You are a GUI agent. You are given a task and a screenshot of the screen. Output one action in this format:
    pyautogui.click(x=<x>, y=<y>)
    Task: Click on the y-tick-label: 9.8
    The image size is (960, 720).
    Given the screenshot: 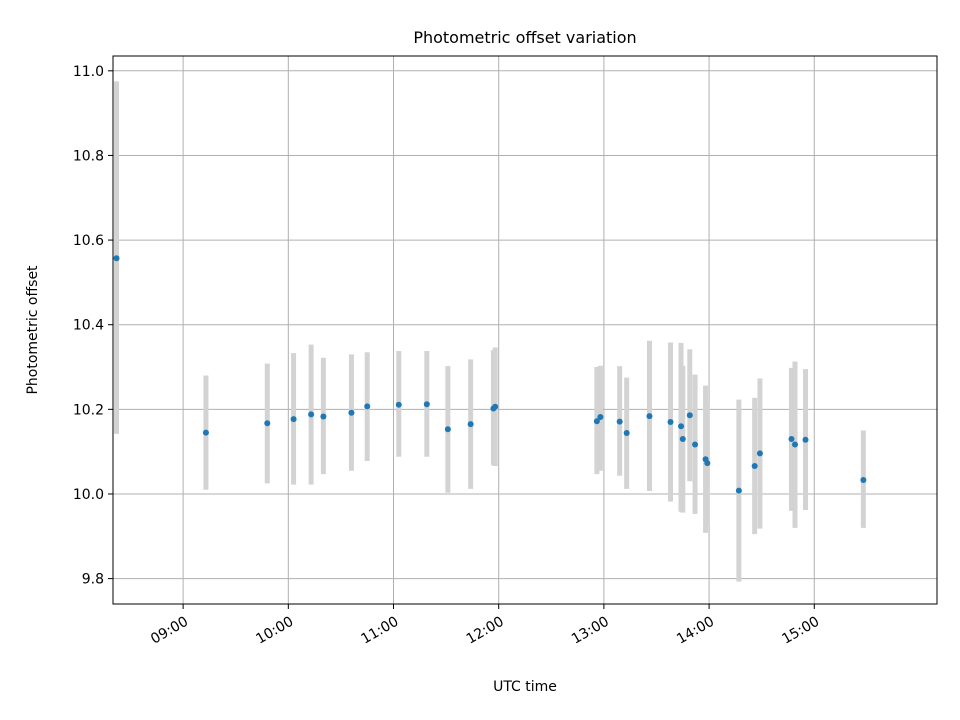 What is the action you would take?
    pyautogui.click(x=93, y=580)
    